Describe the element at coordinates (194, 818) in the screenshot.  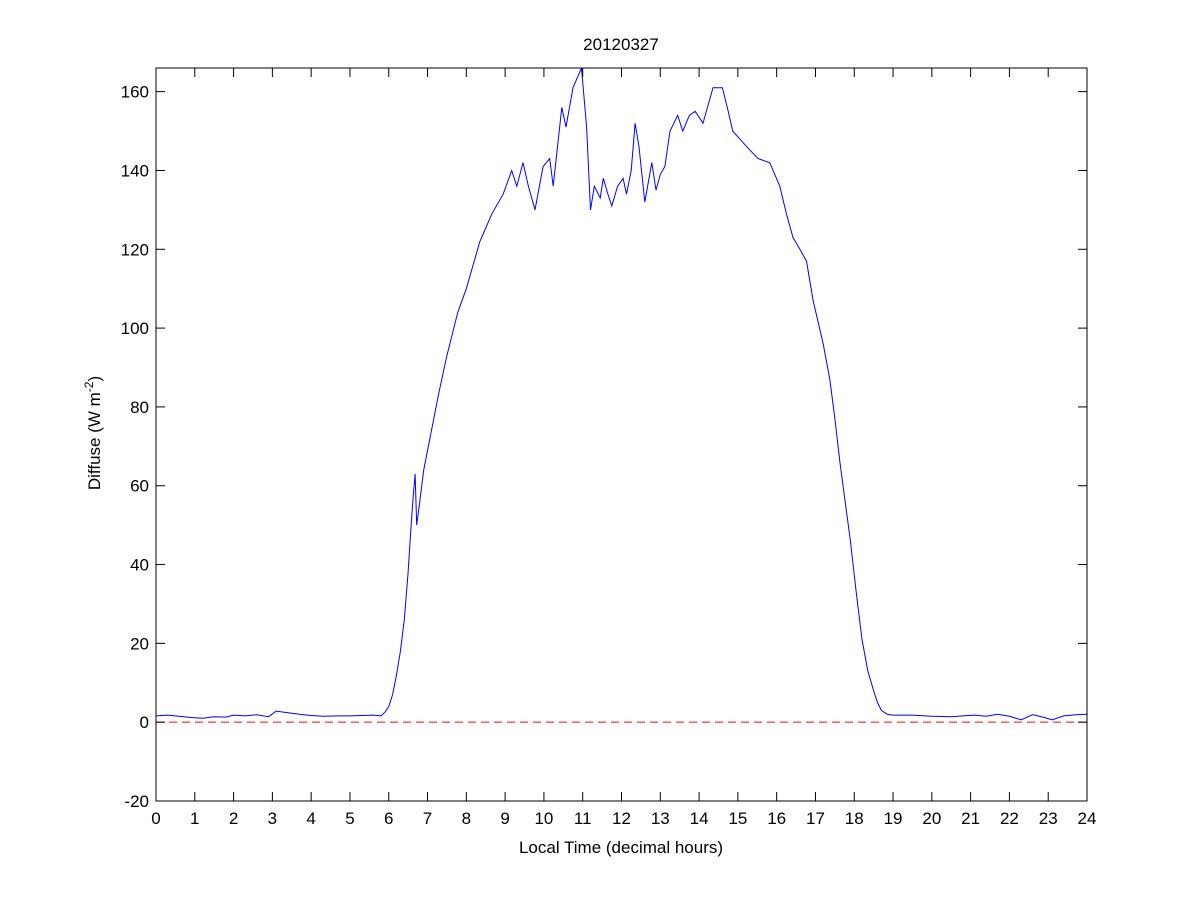
I see `x-tick-label: 1` at that location.